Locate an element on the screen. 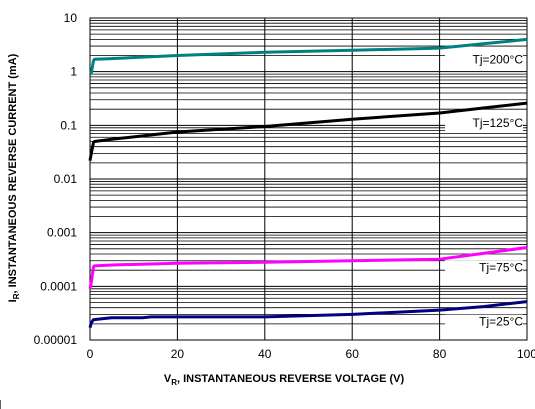 The width and height of the screenshot is (535, 409). x-axis-title: VR, INSTANTANEOUS REVERSE VOLTAGE (V) is located at coordinates (284, 380).